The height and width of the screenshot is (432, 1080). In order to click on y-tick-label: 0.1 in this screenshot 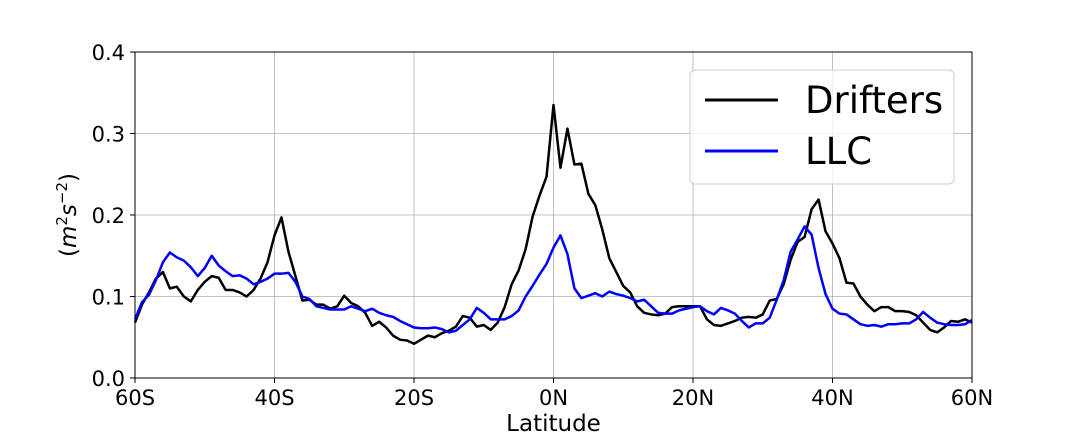, I will do `click(108, 298)`.